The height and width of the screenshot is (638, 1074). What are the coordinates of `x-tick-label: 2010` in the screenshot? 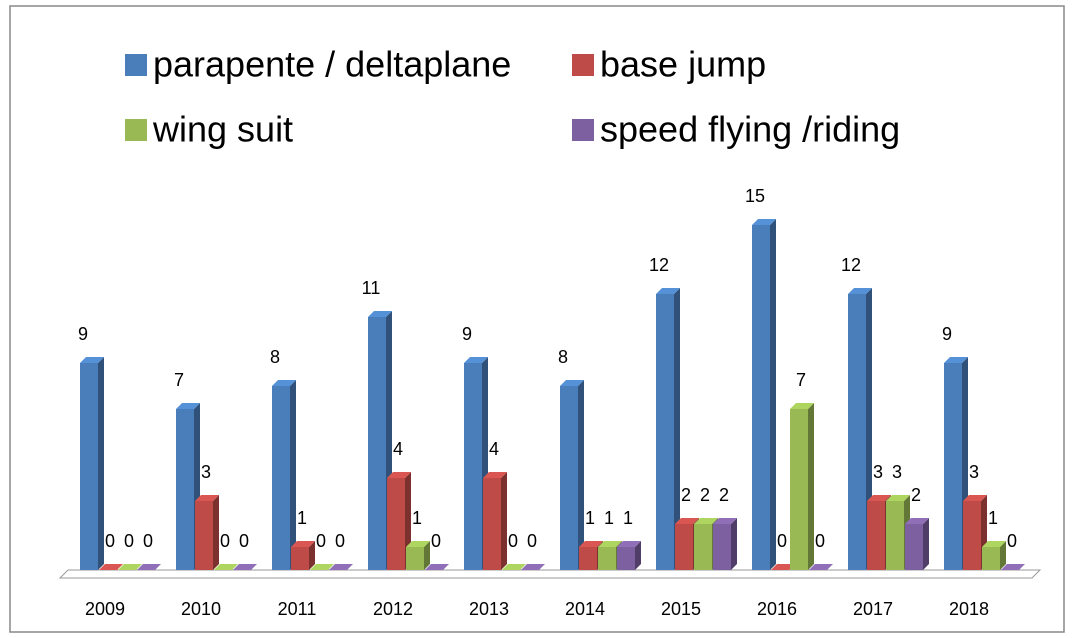 It's located at (201, 609).